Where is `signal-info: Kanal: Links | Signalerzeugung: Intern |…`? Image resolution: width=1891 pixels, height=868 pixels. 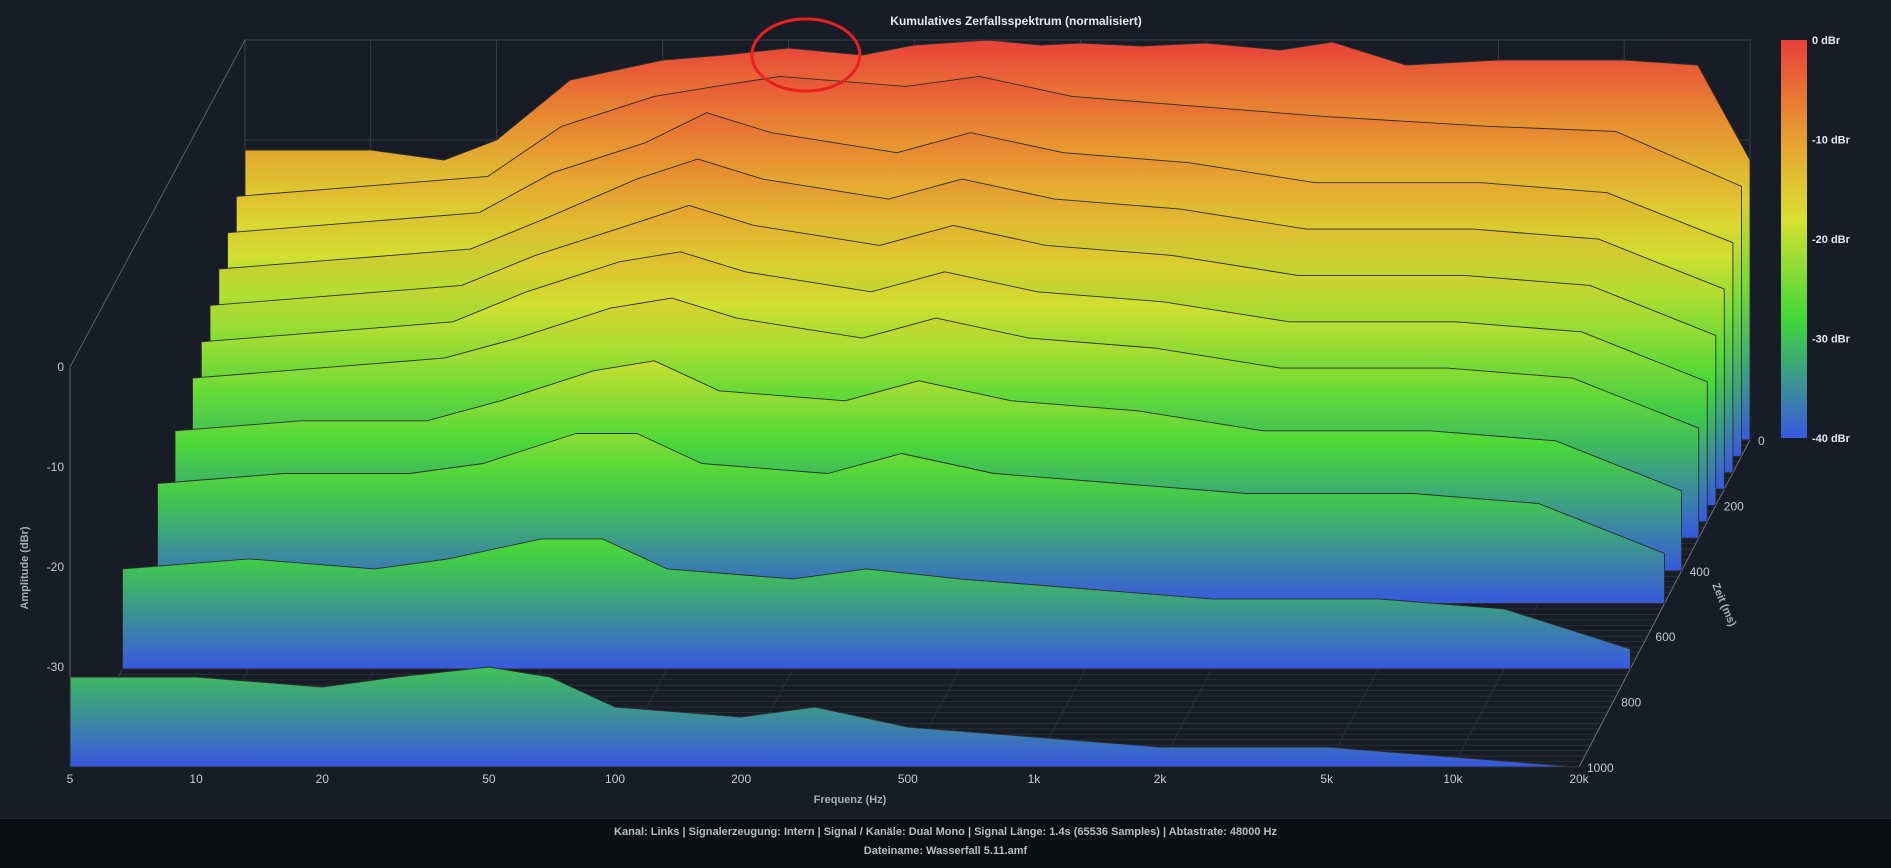 signal-info: Kanal: Links | Signalerzeugung: Intern |… is located at coordinates (945, 832).